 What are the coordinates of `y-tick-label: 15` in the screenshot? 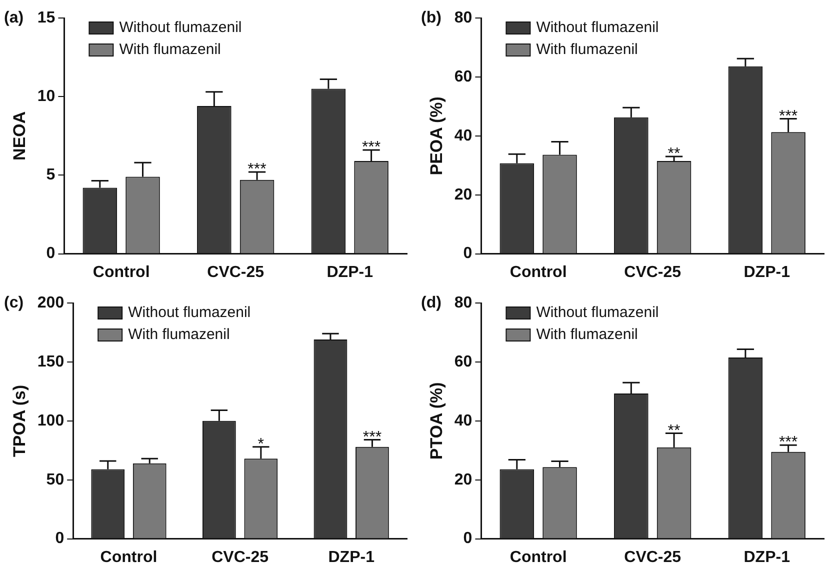 It's located at (46, 17).